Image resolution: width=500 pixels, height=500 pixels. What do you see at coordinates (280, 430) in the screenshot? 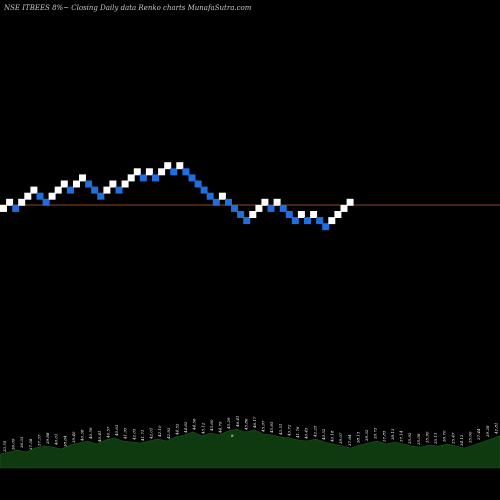
I see `value-label: 43.51` at bounding box center [280, 430].